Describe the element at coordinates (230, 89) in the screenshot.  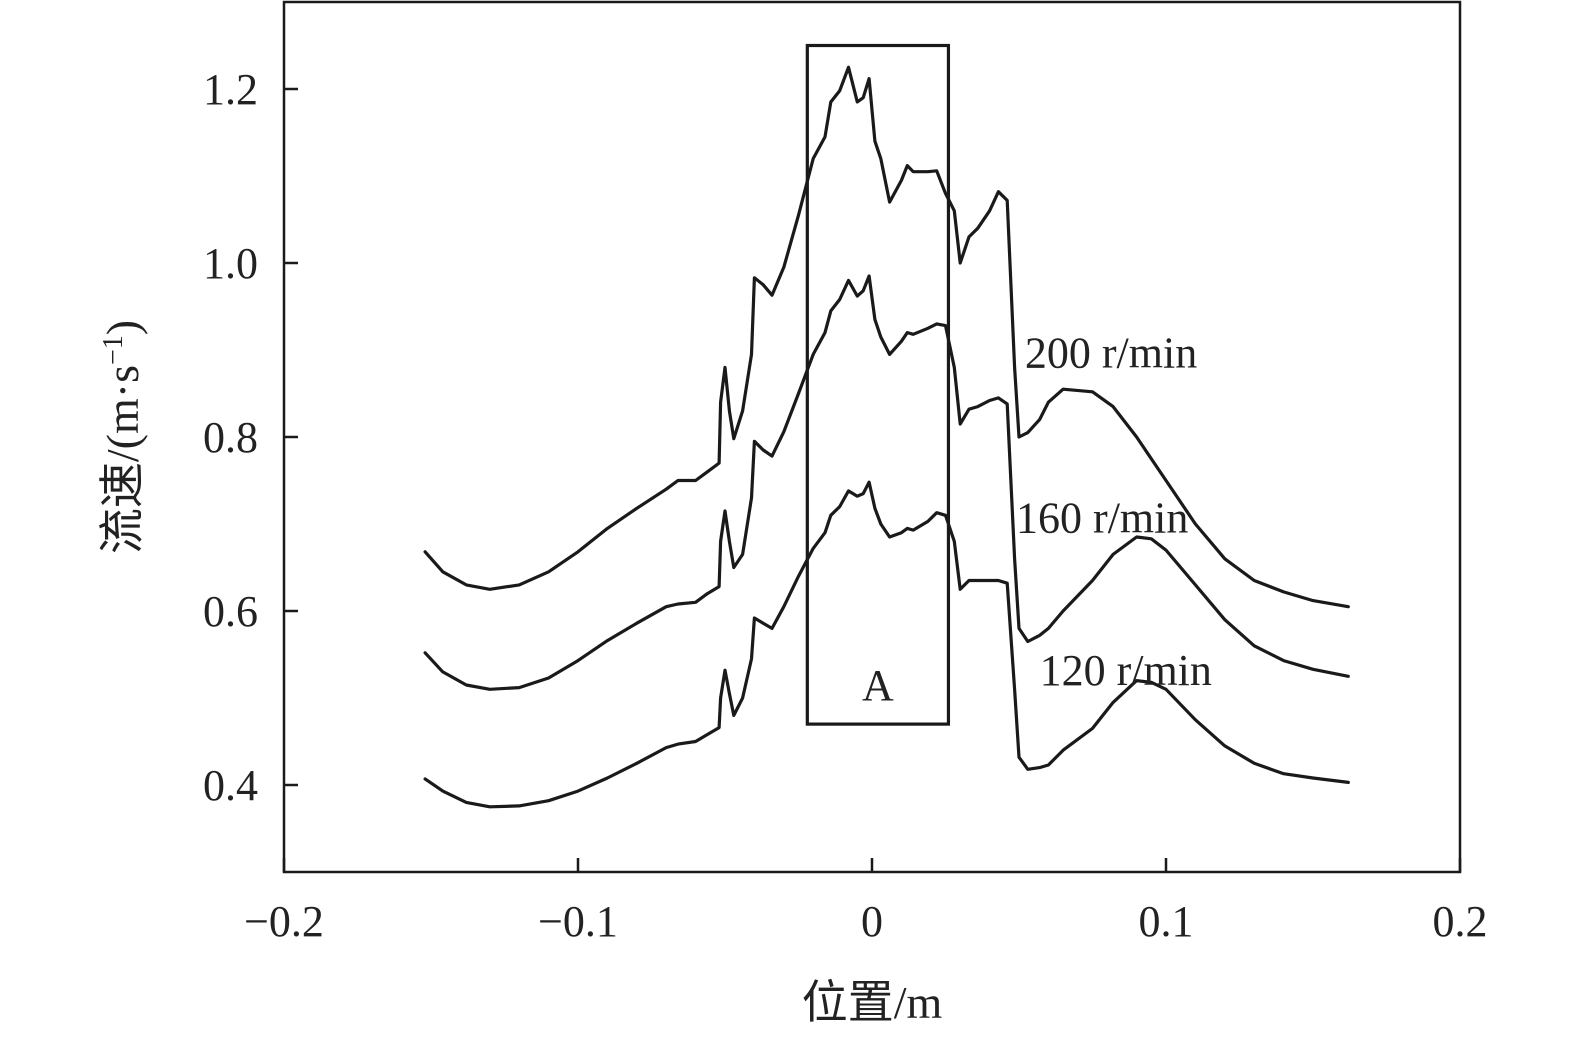
I see `y-tick-label: 1.2` at that location.